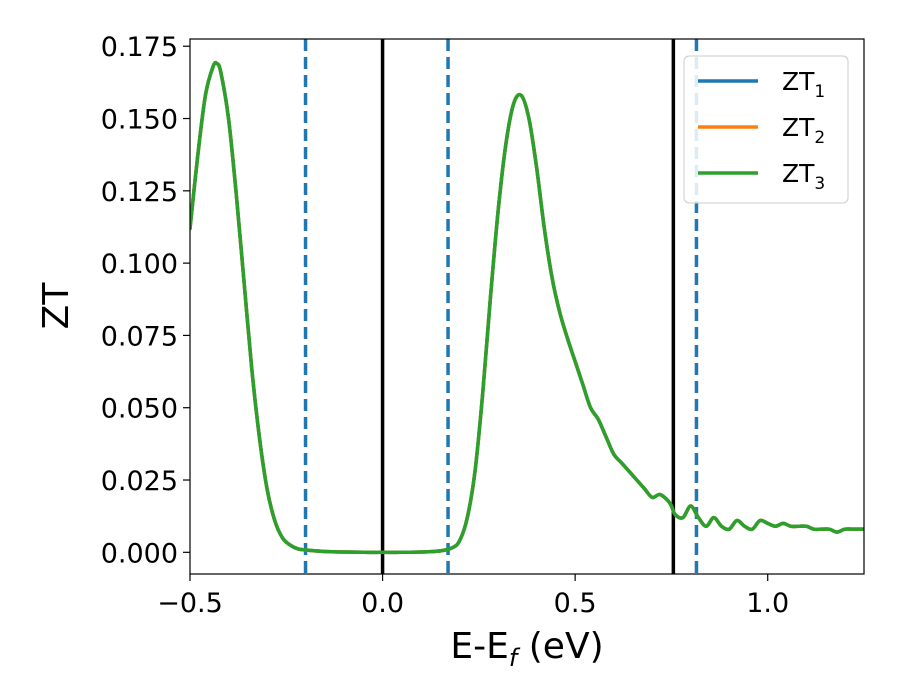 Image resolution: width=900 pixels, height=700 pixels. Describe the element at coordinates (819, 184) in the screenshot. I see `legend-label-3-sub: 3` at that location.